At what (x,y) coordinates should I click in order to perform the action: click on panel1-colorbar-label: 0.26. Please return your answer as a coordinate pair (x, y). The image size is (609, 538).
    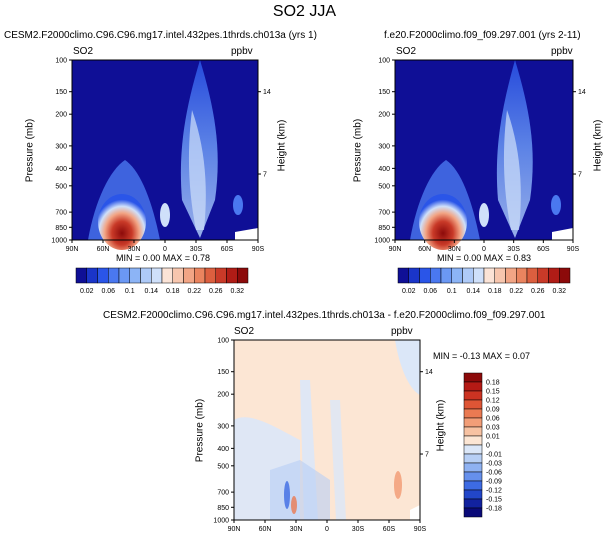
    Looking at the image, I should click on (216, 291).